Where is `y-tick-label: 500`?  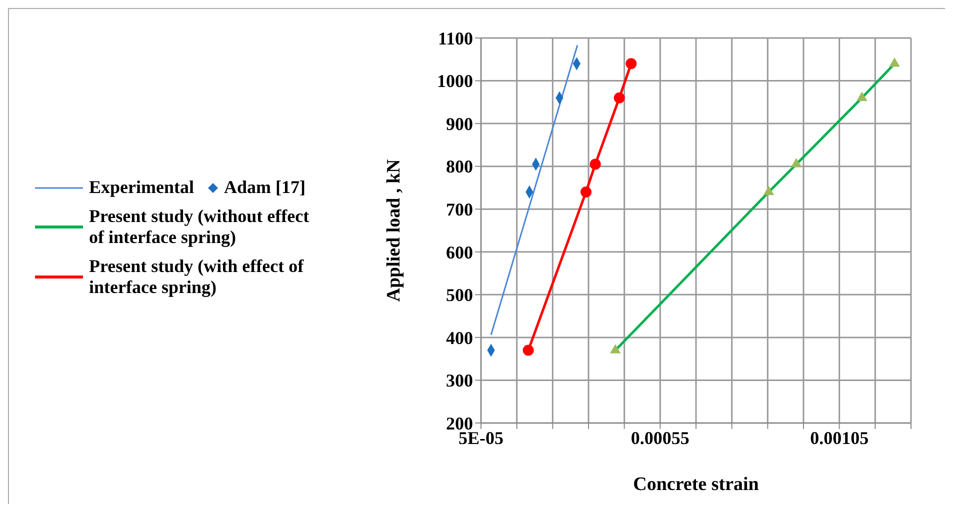
y-tick-label: 500 is located at coordinates (459, 295).